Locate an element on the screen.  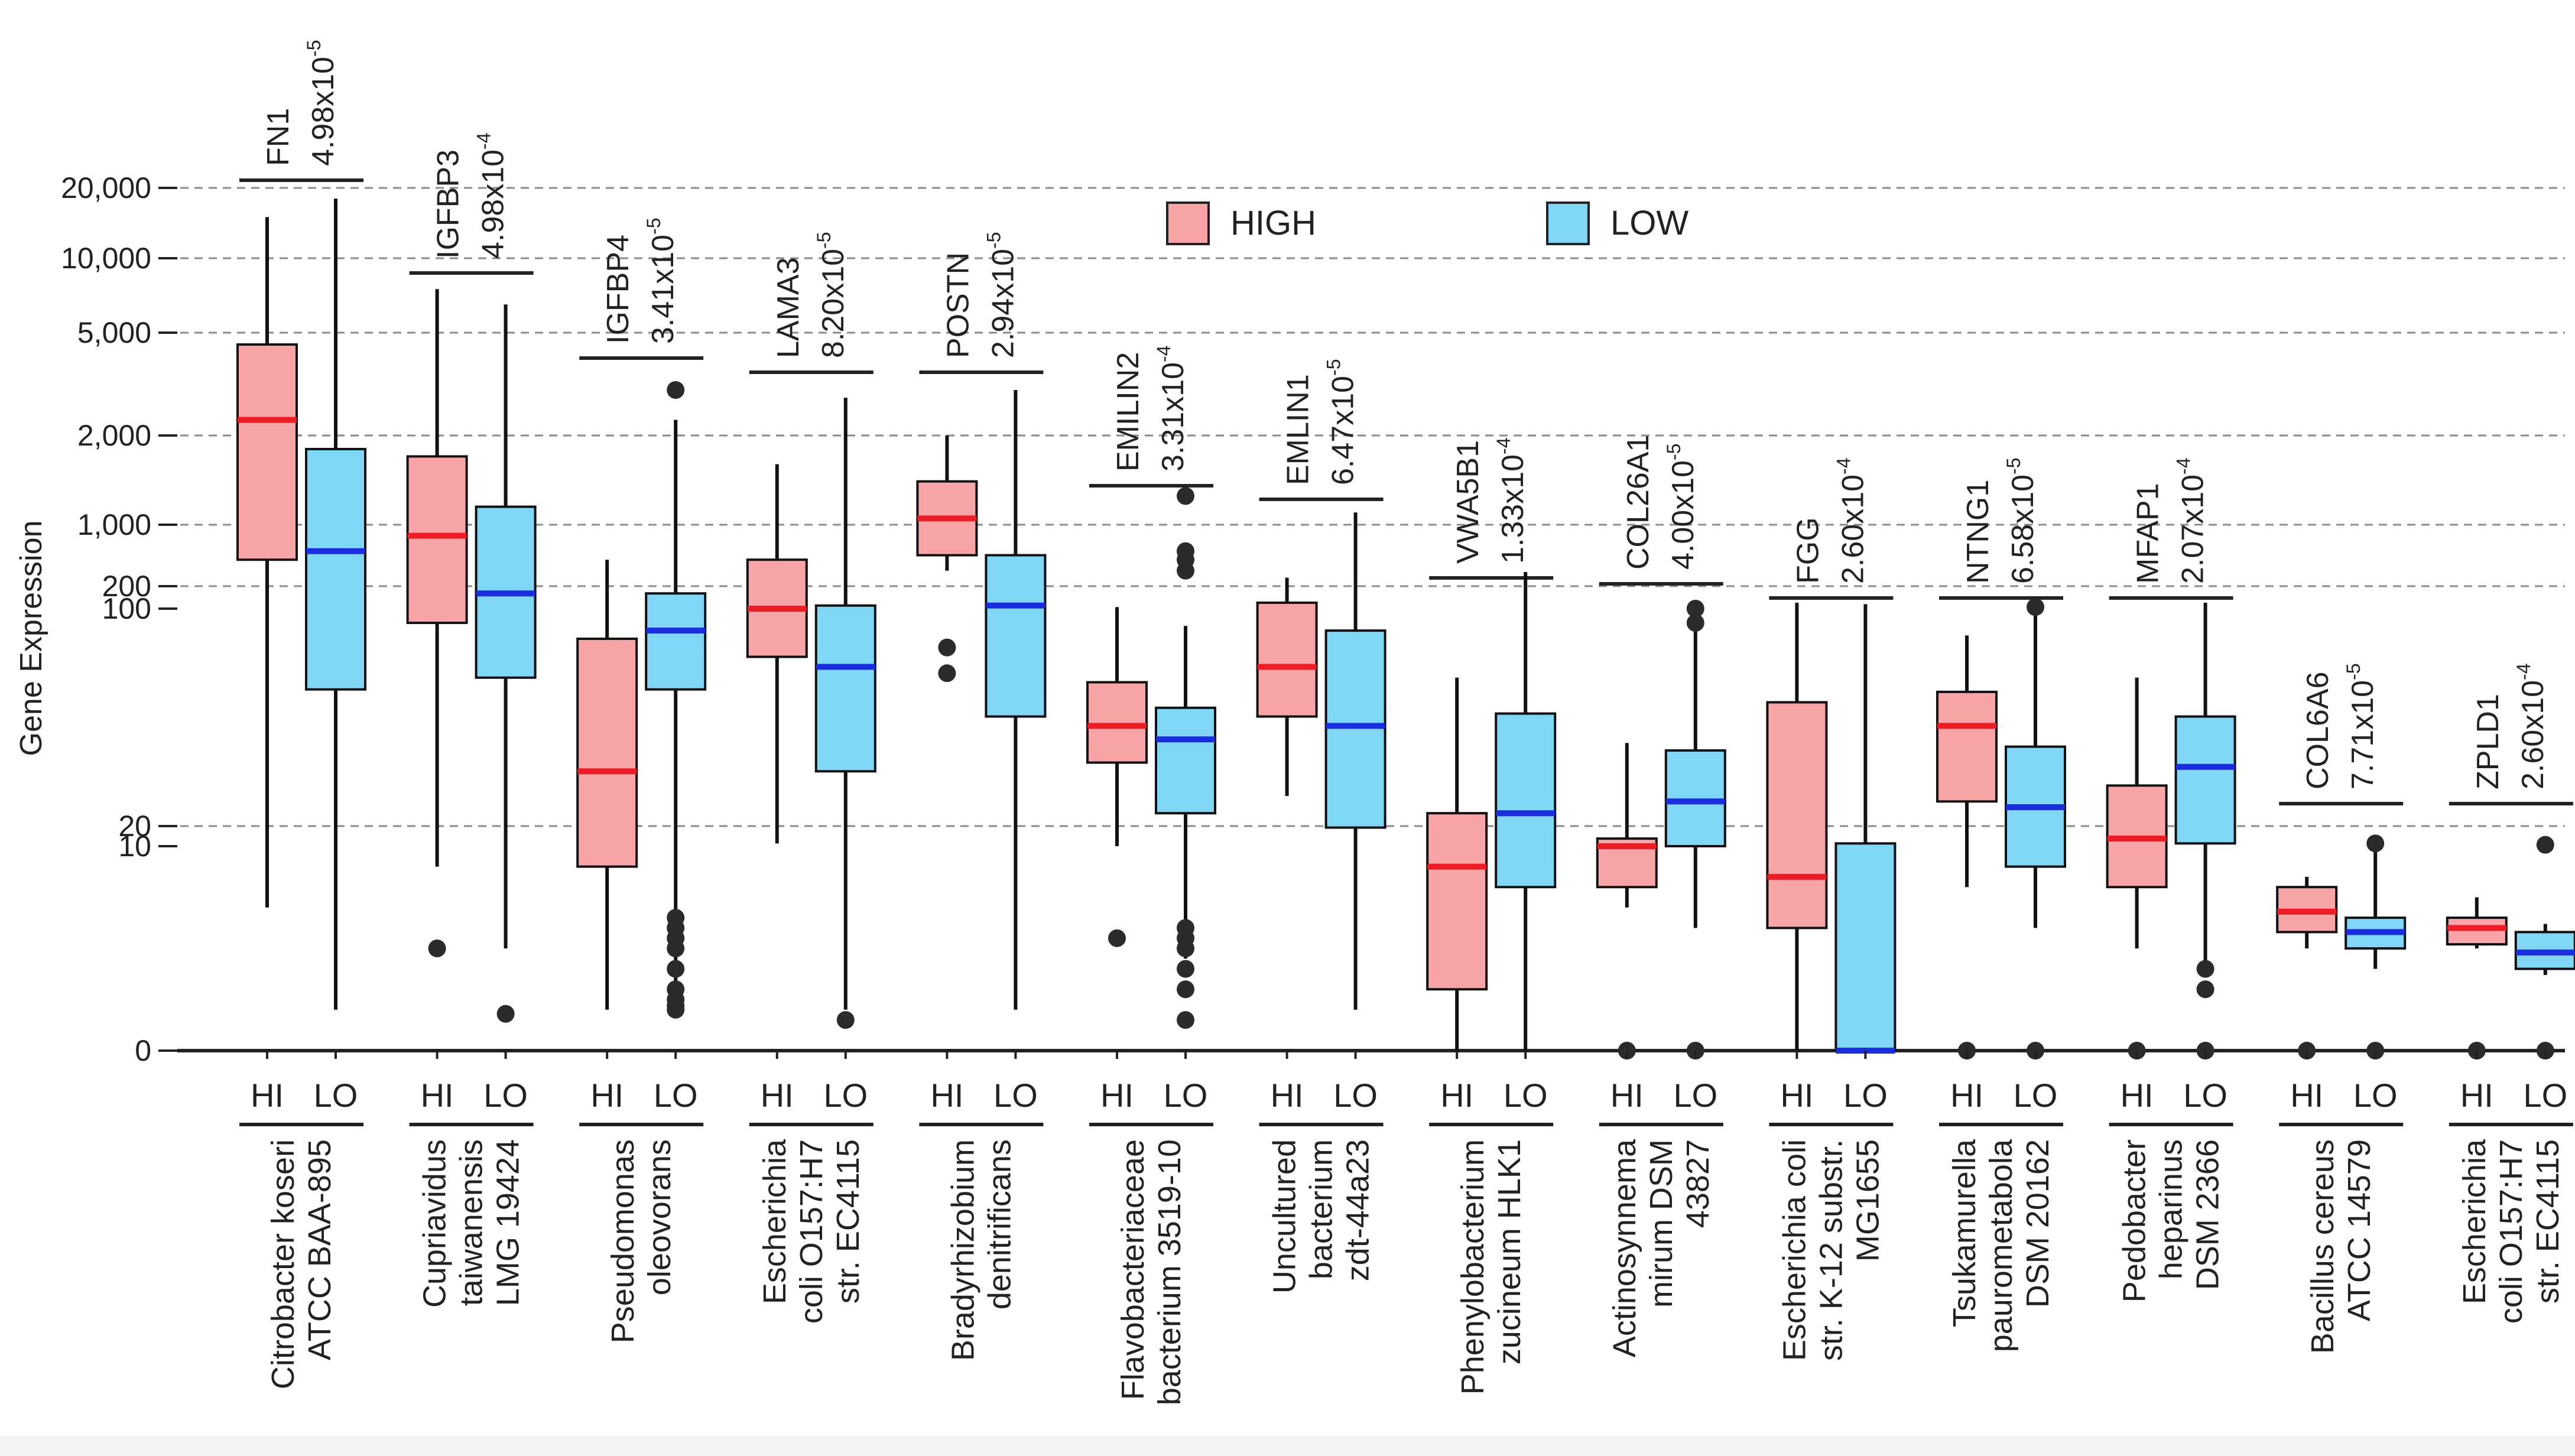
y-tick-label-4: 1,000 is located at coordinates (114, 524).